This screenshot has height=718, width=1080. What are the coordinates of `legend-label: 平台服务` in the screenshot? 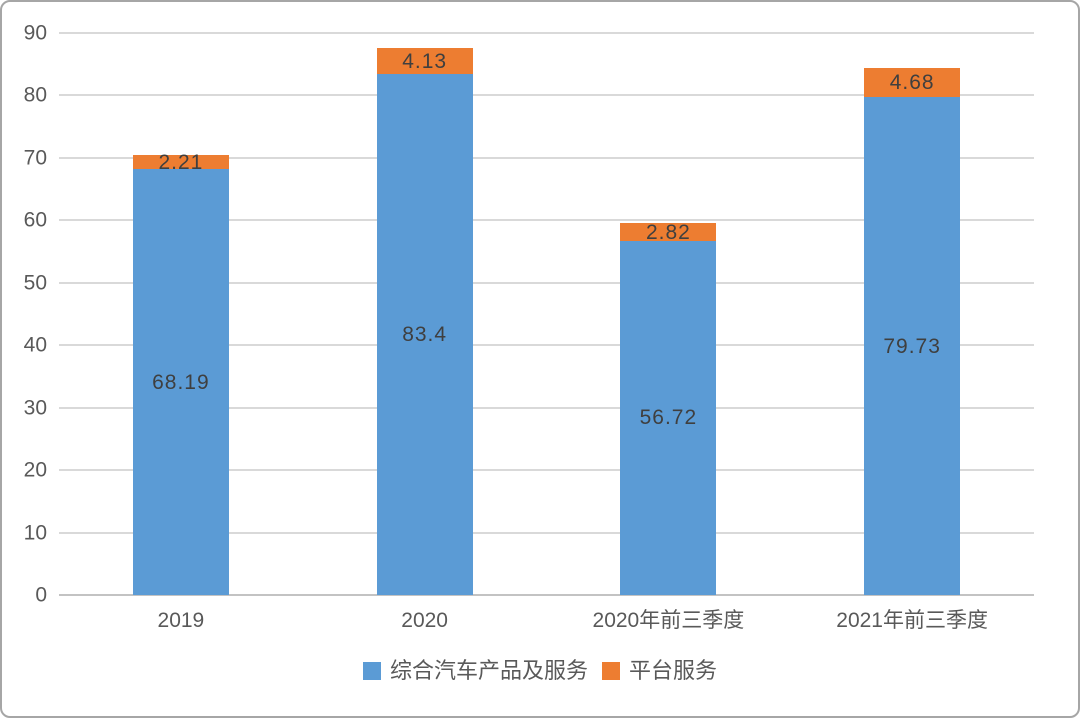 It's located at (673, 670).